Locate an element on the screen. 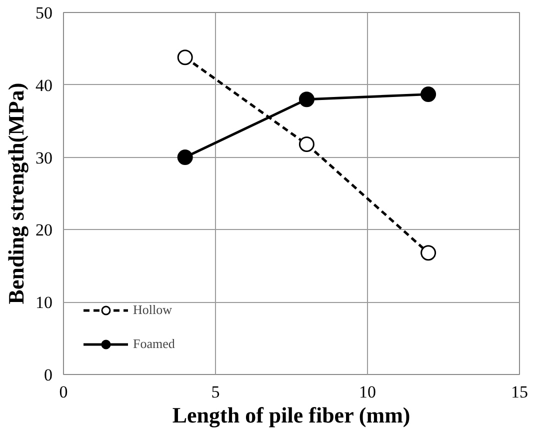  x-tick-label: 10 is located at coordinates (367, 392).